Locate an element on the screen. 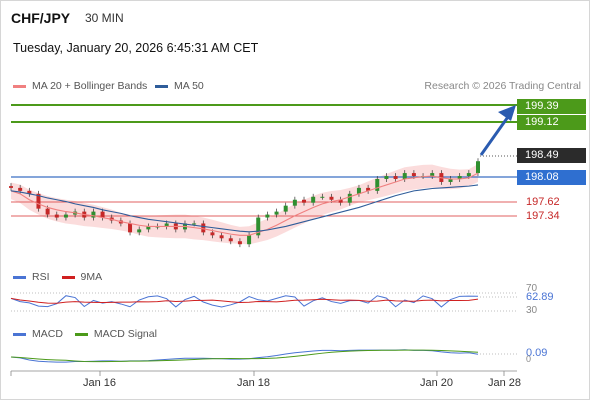 The width and height of the screenshot is (590, 400). x-label-2: Jan 20 is located at coordinates (437, 383).